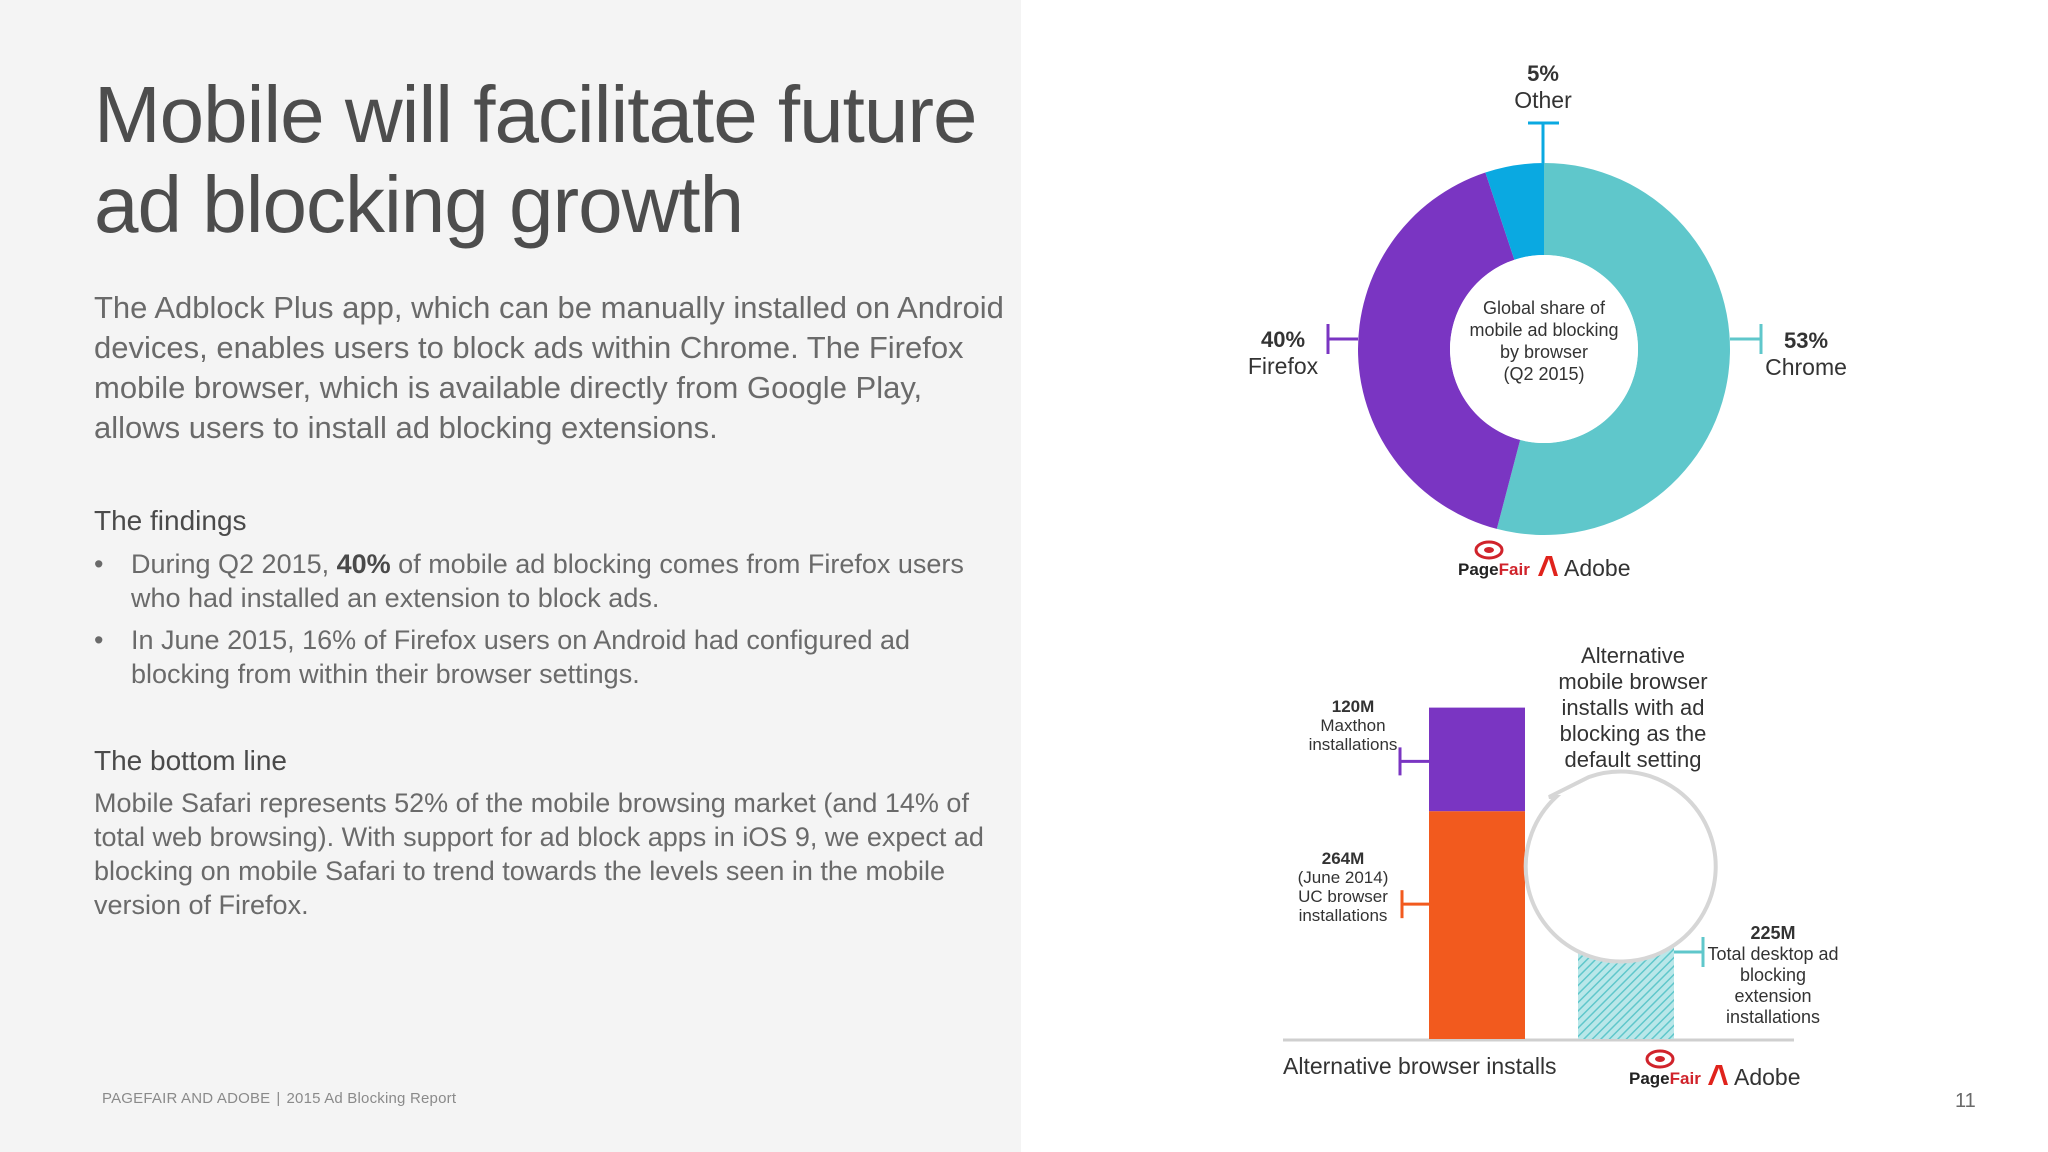  I want to click on maxthon-bar-label: installations, so click(1353, 744).